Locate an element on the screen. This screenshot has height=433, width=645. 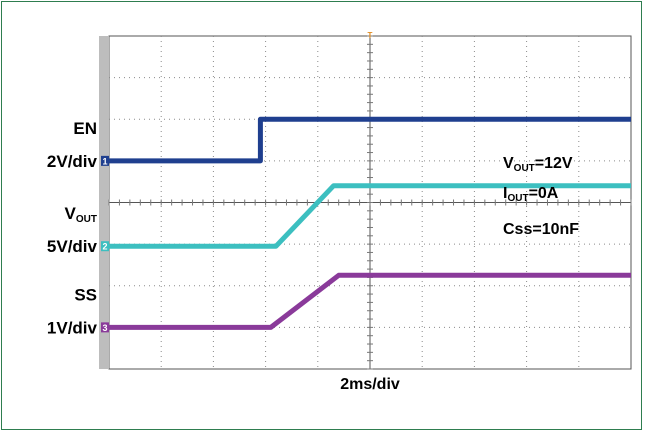
channel-marker-vout is located at coordinates (105, 246).